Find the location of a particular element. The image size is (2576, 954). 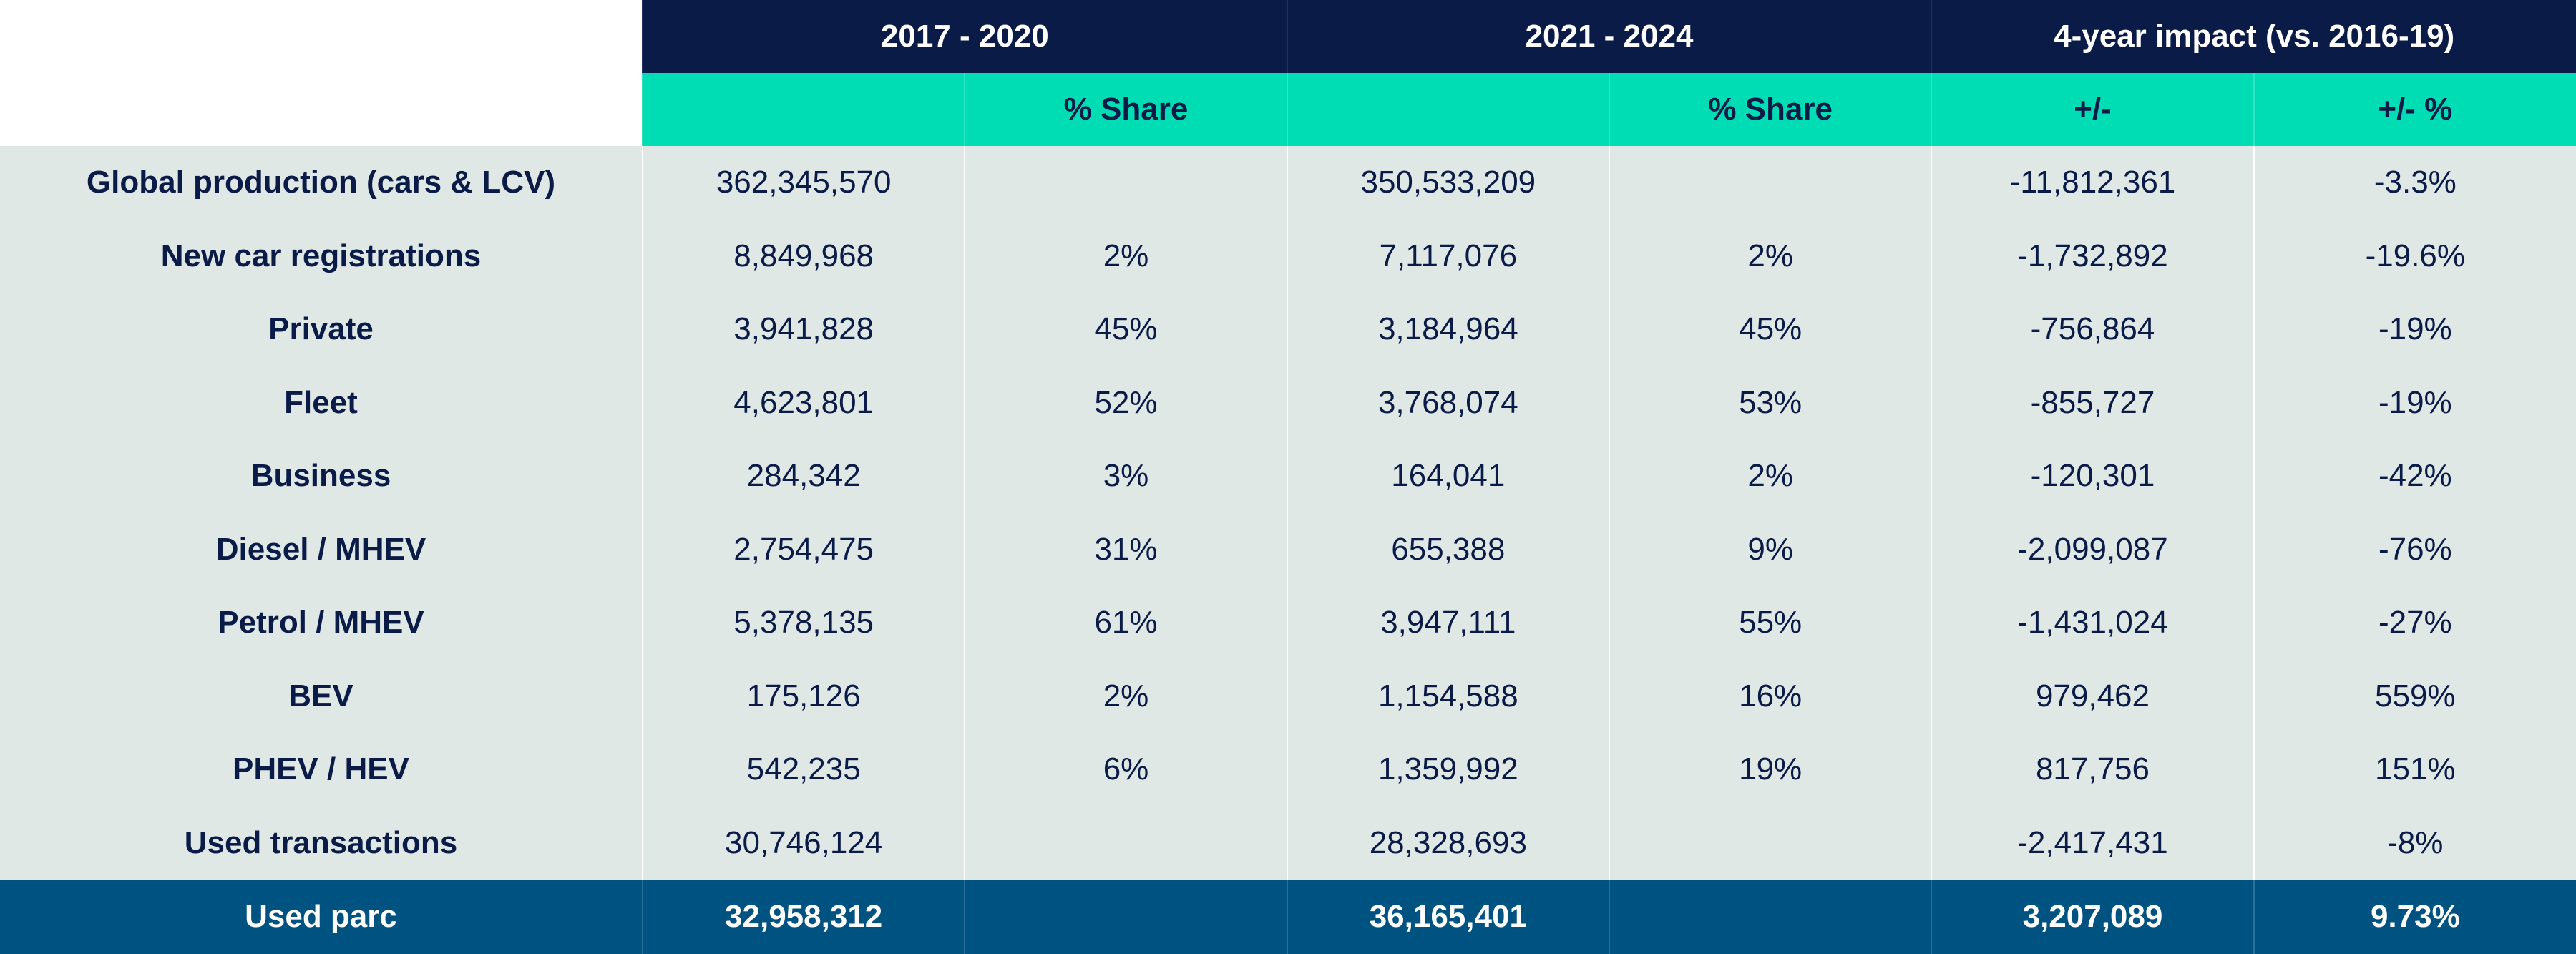

row-label: Used transactions is located at coordinates (321, 843).